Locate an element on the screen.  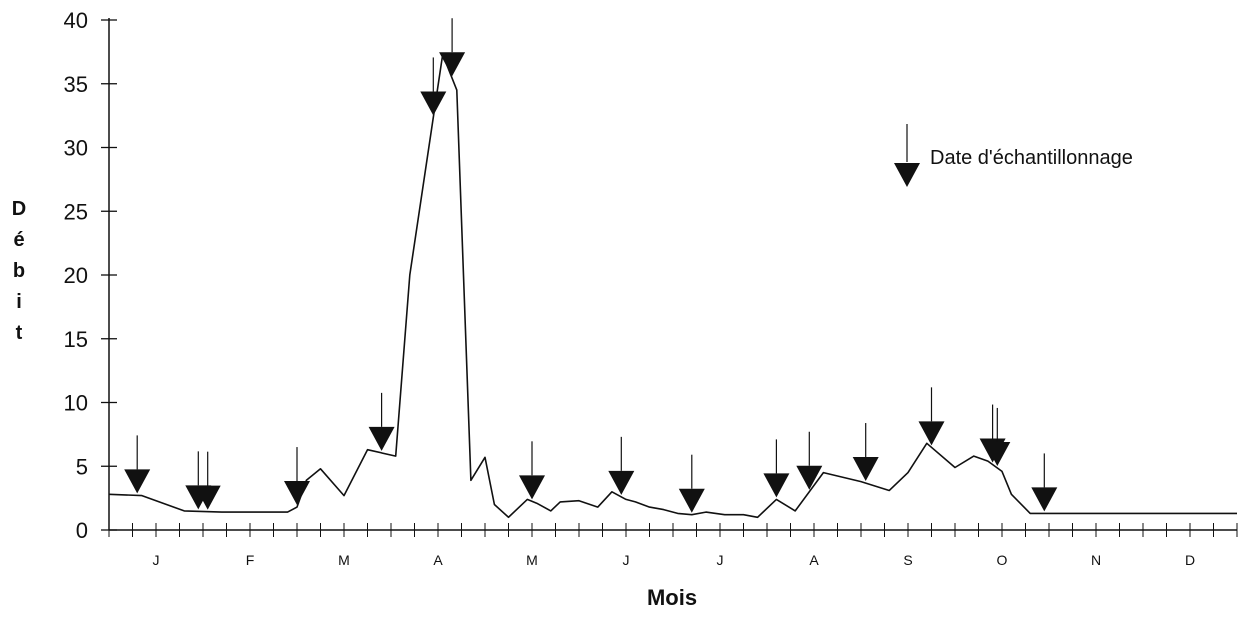
x-tick-label: S is located at coordinates (907, 560).